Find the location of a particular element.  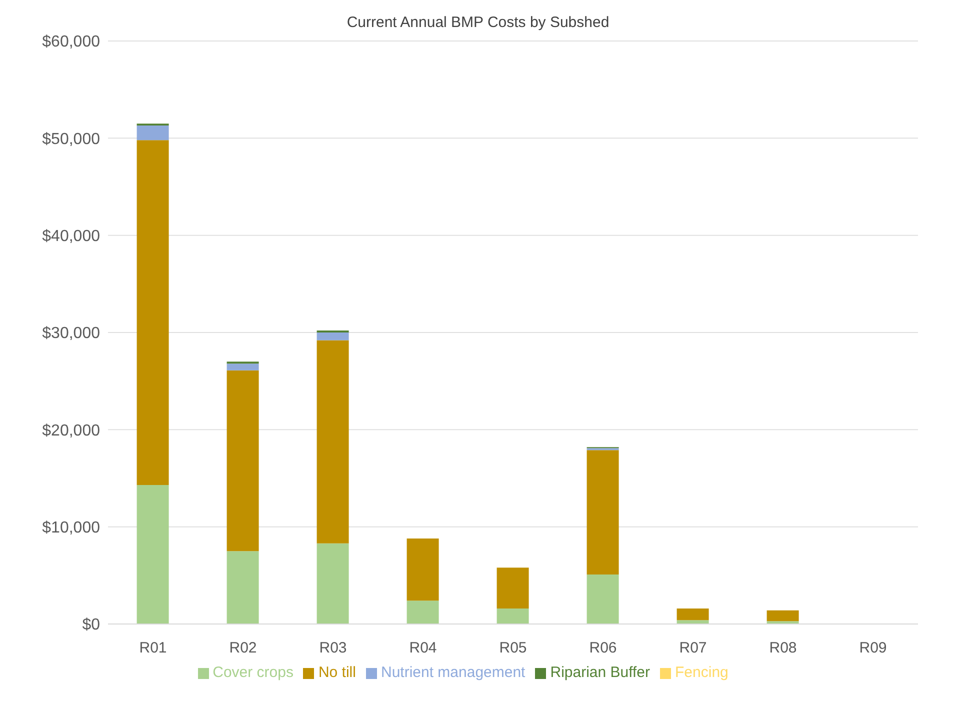

y-tick-label: $60,000 is located at coordinates (71, 42).